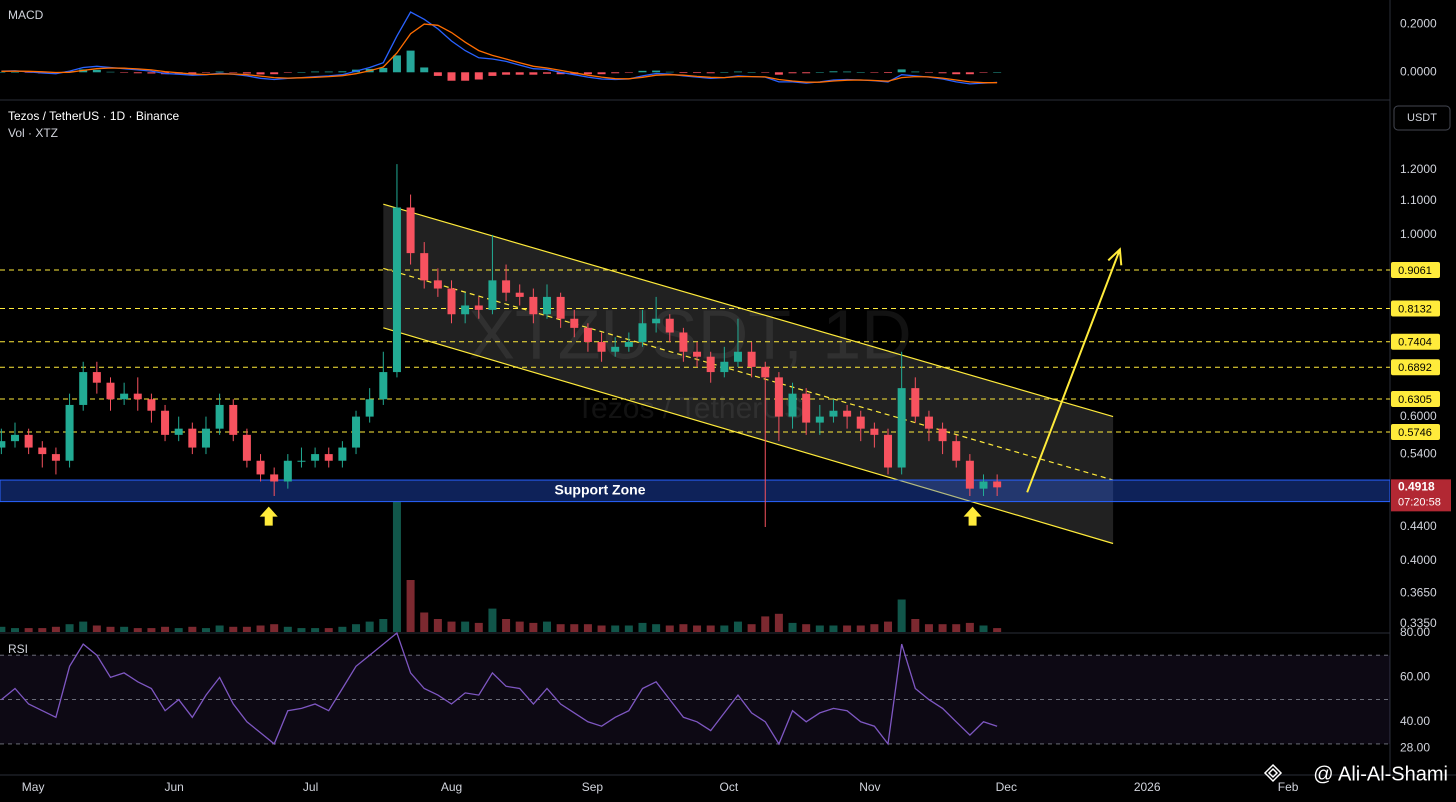 The width and height of the screenshot is (1456, 802). What do you see at coordinates (1415, 748) in the screenshot?
I see `rsi-tick-label: 28.00` at bounding box center [1415, 748].